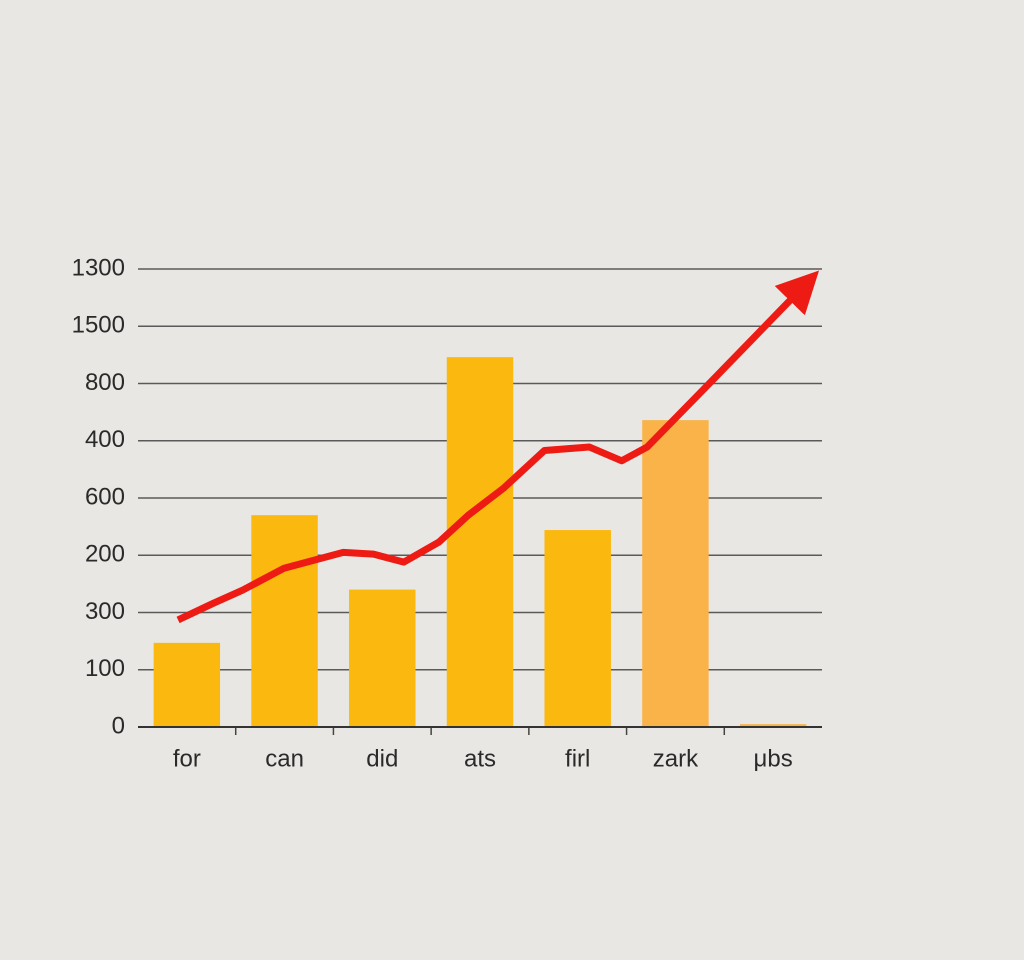  Describe the element at coordinates (480, 758) in the screenshot. I see `x-tick-label: ats` at that location.